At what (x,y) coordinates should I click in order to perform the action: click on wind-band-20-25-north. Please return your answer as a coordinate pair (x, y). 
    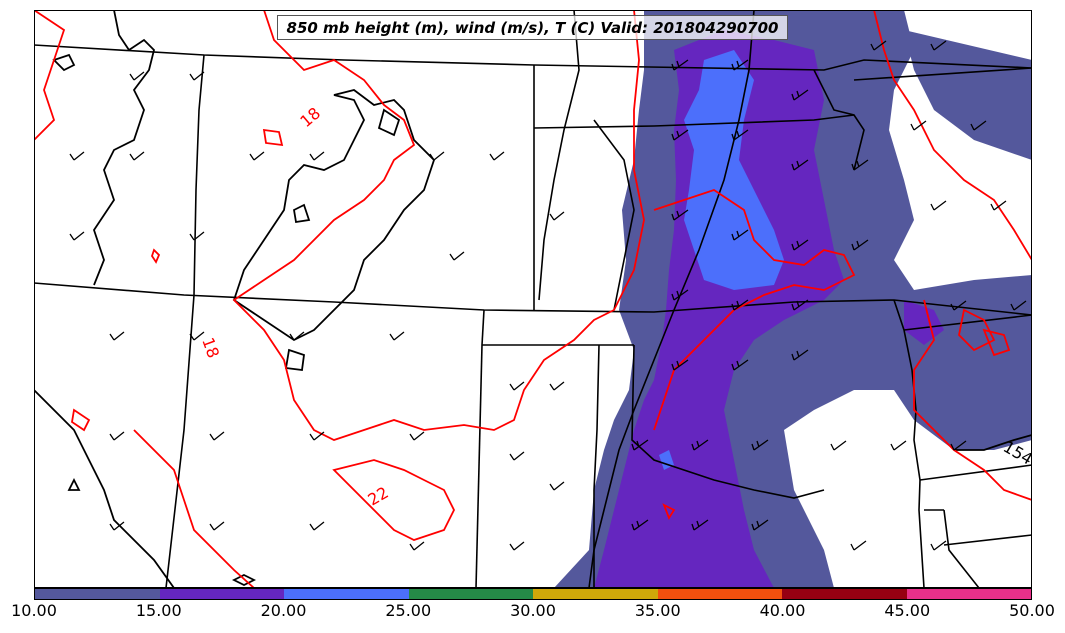
    Looking at the image, I should click on (734, 170).